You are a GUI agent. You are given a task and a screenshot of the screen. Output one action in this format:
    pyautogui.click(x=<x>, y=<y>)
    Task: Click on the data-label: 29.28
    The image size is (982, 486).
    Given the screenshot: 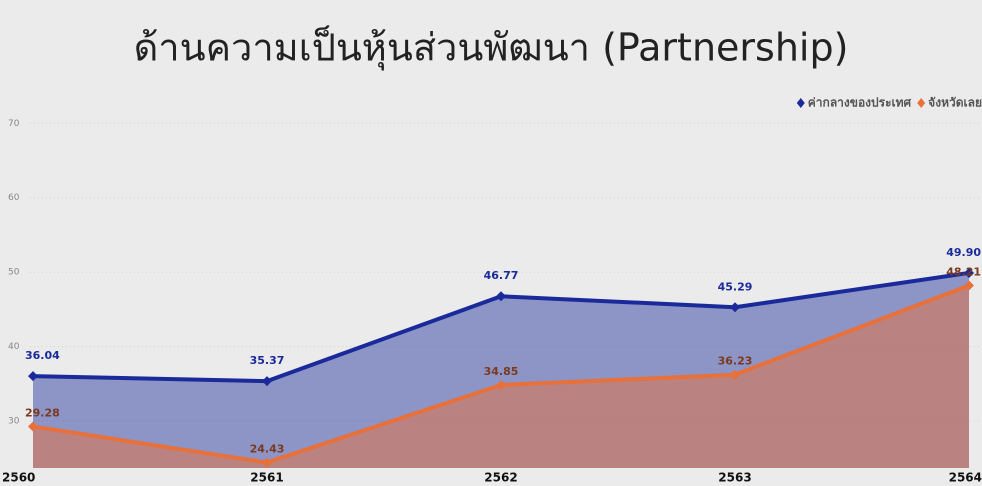 What is the action you would take?
    pyautogui.click(x=42, y=412)
    